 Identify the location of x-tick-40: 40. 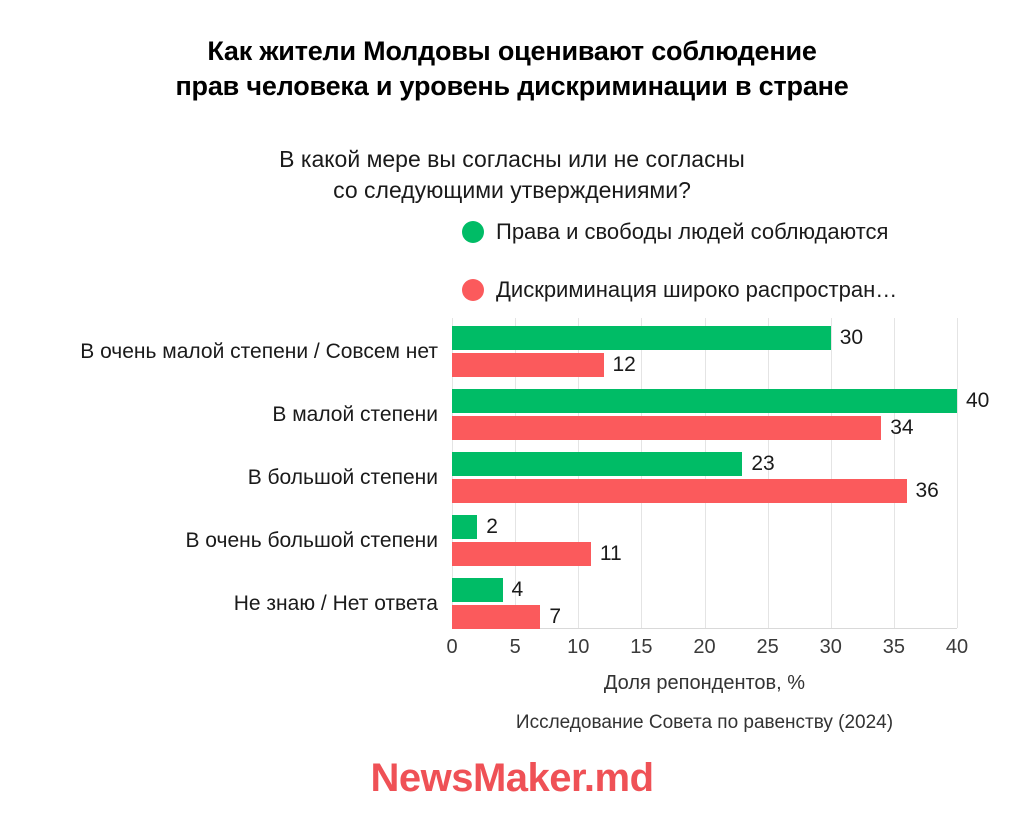
(957, 647).